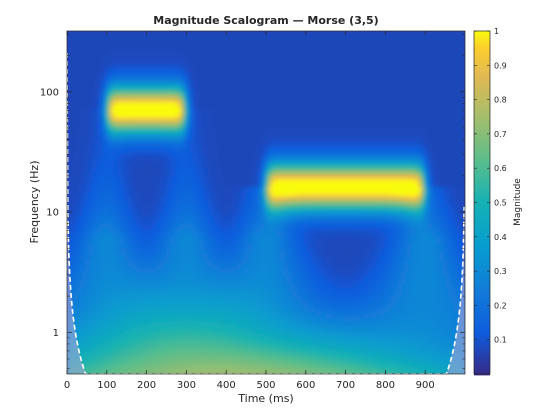 Image resolution: width=560 pixels, height=420 pixels. I want to click on x-tick-label: 500, so click(265, 385).